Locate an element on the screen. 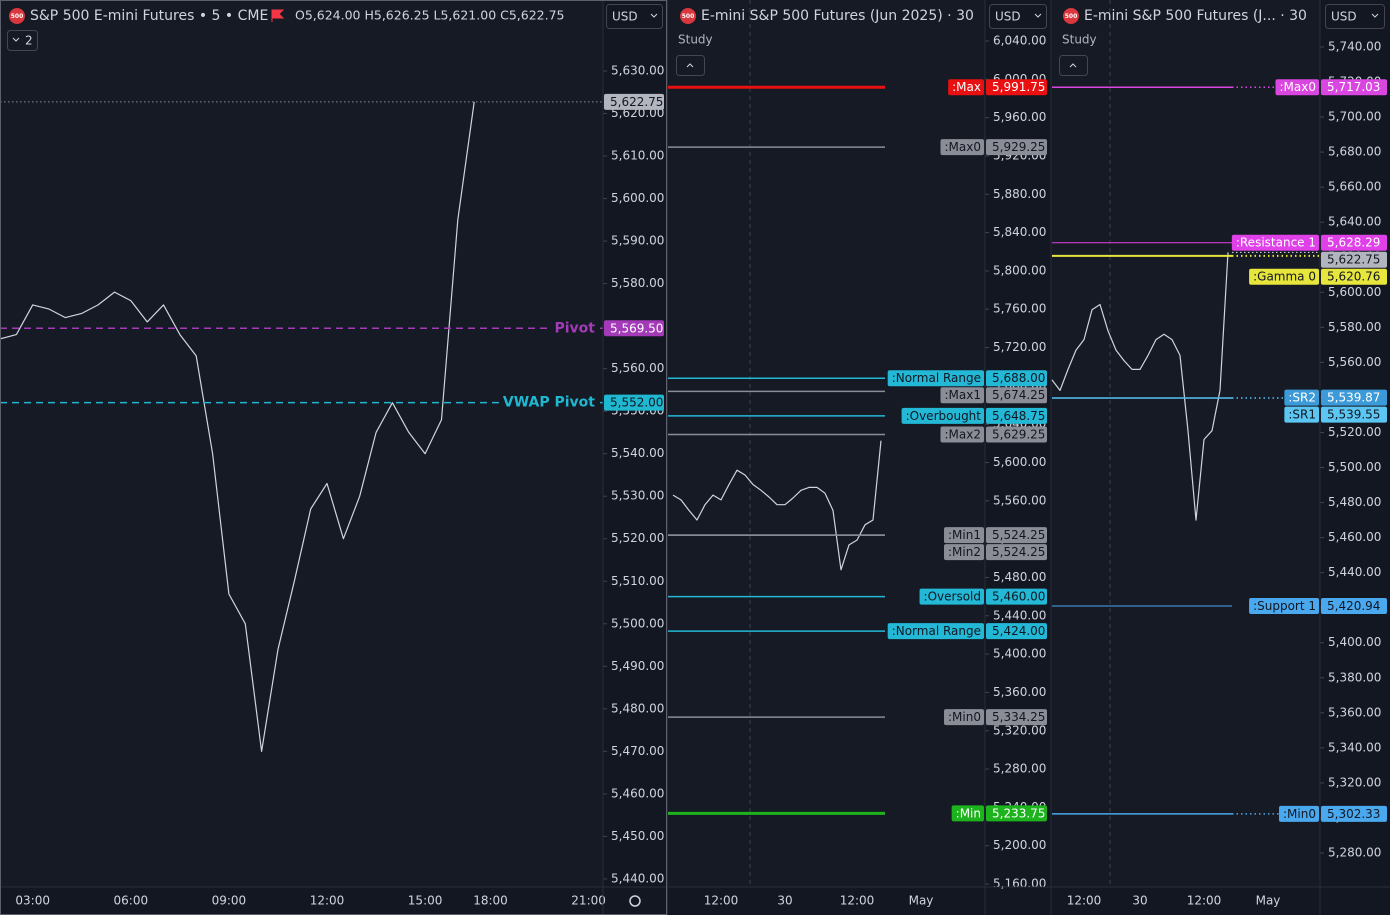  y-tick-label: 5,740.00 is located at coordinates (1354, 46).